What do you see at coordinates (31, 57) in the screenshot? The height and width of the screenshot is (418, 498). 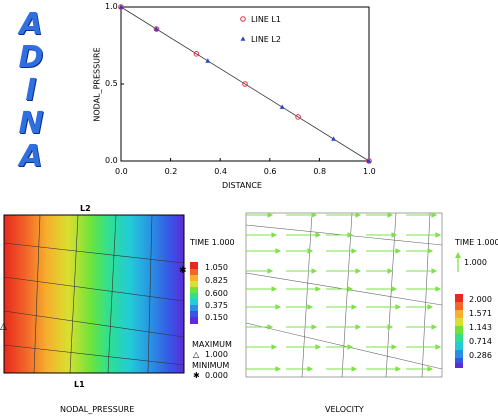 I see `logo-letter-d: D` at bounding box center [31, 57].